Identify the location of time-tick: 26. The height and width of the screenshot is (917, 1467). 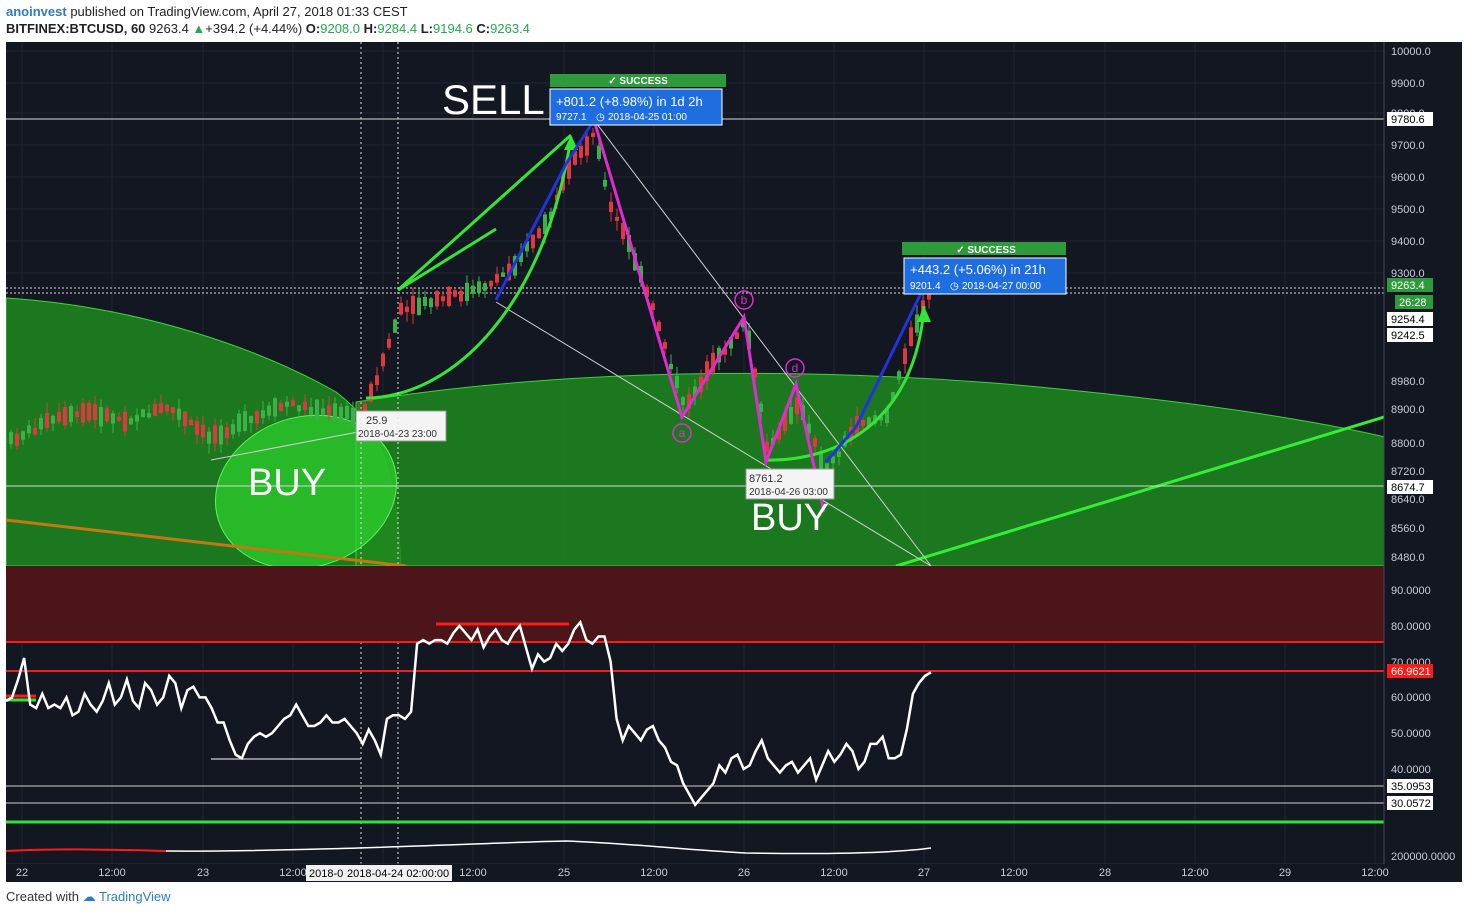
(744, 873).